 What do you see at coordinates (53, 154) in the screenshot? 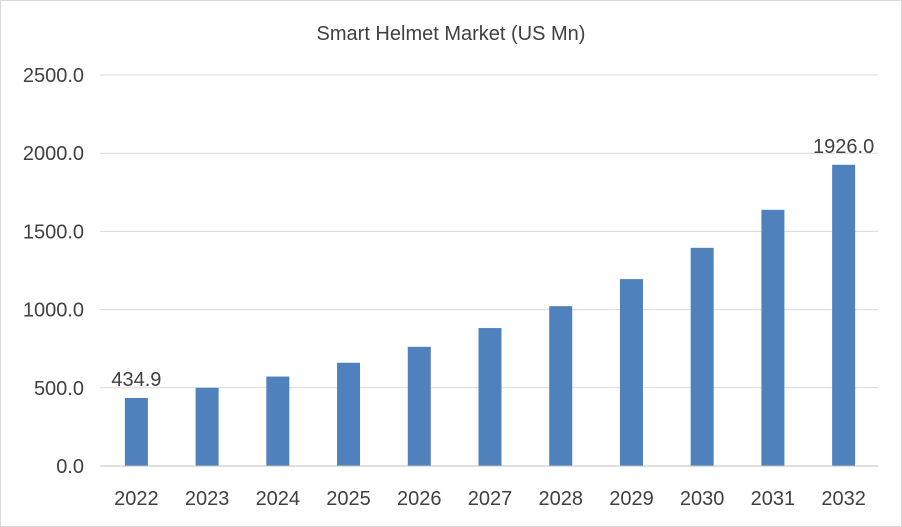
I see `y-tick-label: 2000.0` at bounding box center [53, 154].